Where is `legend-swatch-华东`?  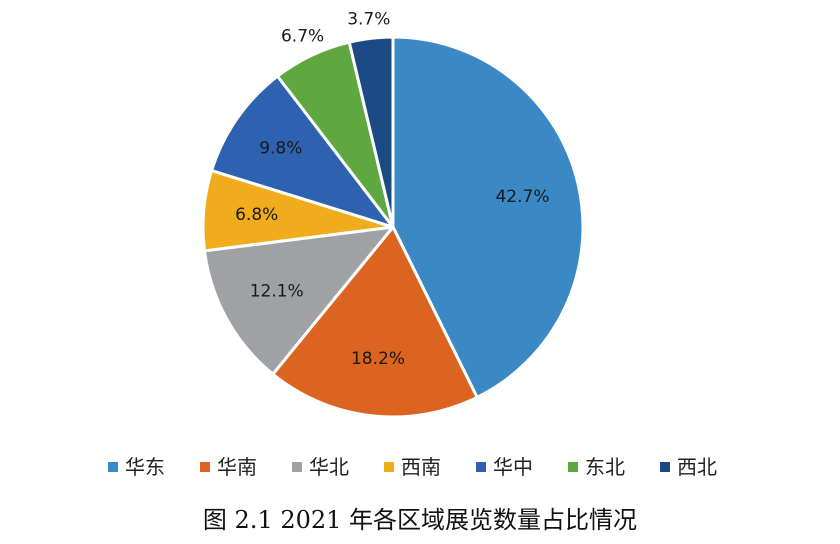
legend-swatch-华东 is located at coordinates (113, 467).